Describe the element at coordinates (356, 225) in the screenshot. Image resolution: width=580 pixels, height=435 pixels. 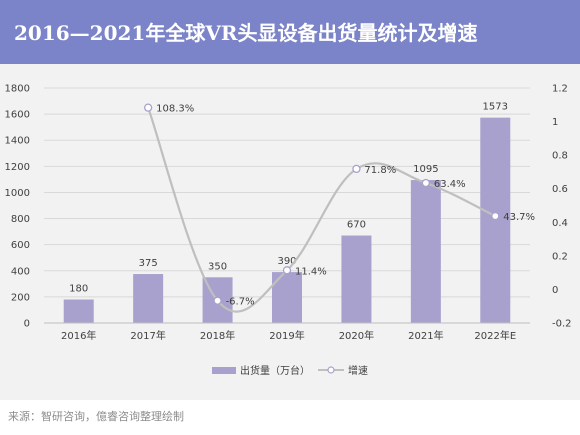
I see `bar-value-label: 670` at that location.